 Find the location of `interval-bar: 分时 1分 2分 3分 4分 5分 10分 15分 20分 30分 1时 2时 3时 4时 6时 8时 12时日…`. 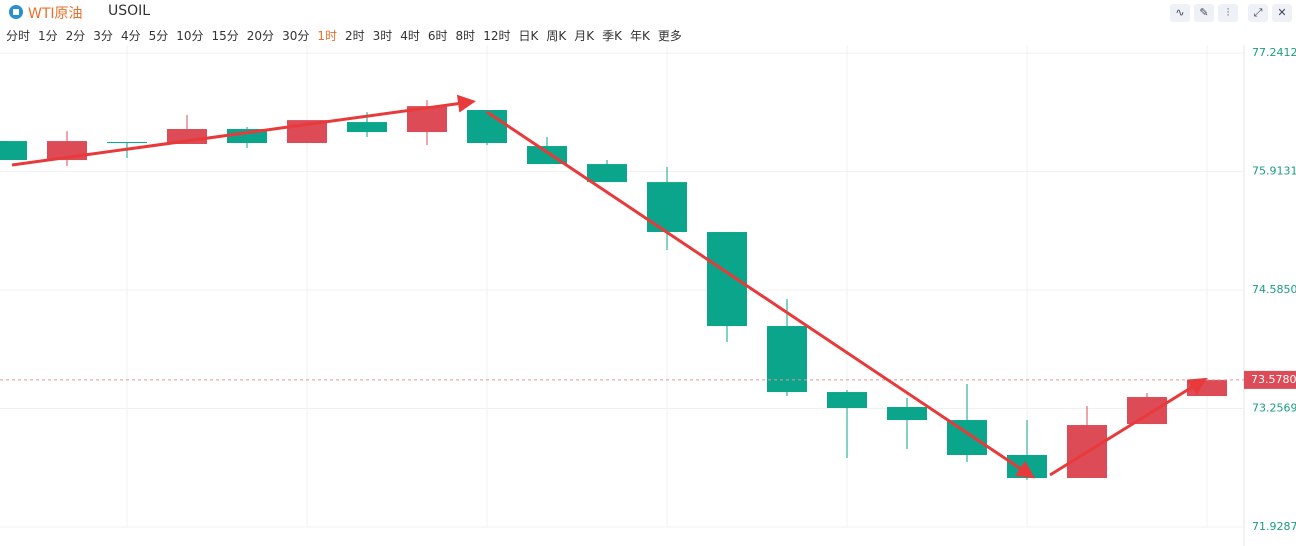

interval-bar: 分时 1分 2分 3分 4分 5分 10分 15分 20分 30分 1时 2时 3时 4时 6时 8时 12时日… is located at coordinates (344, 35).